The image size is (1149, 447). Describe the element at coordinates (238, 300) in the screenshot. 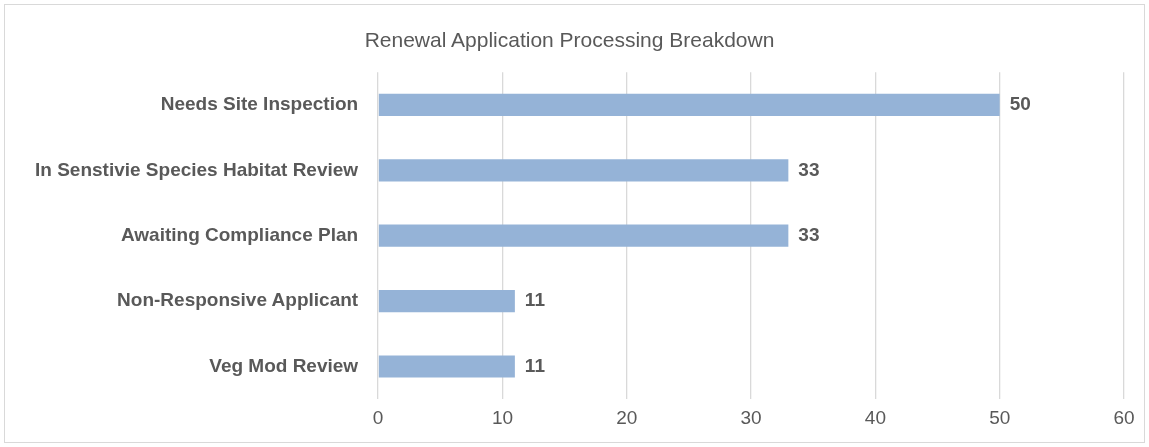

I see `y-tick-label: Non-Responsive Applicant` at that location.